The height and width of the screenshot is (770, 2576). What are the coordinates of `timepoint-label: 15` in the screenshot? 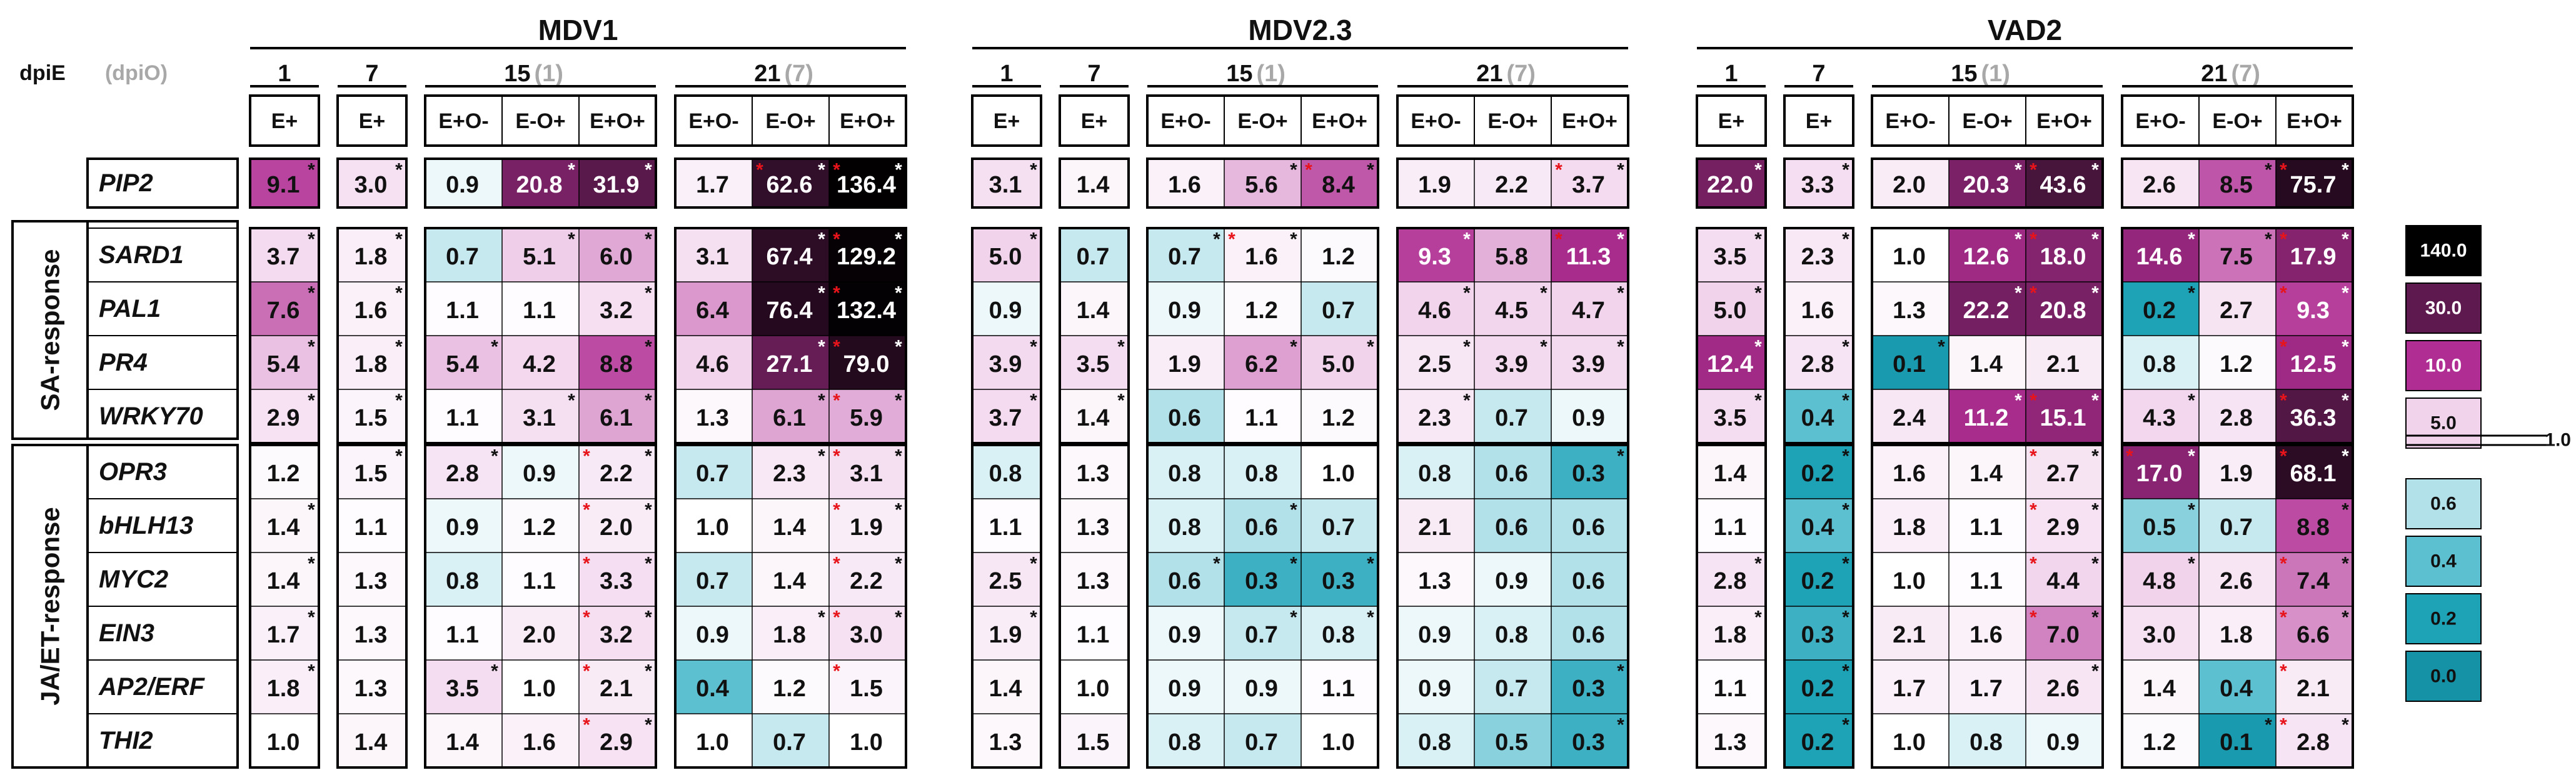 It's located at (517, 74).